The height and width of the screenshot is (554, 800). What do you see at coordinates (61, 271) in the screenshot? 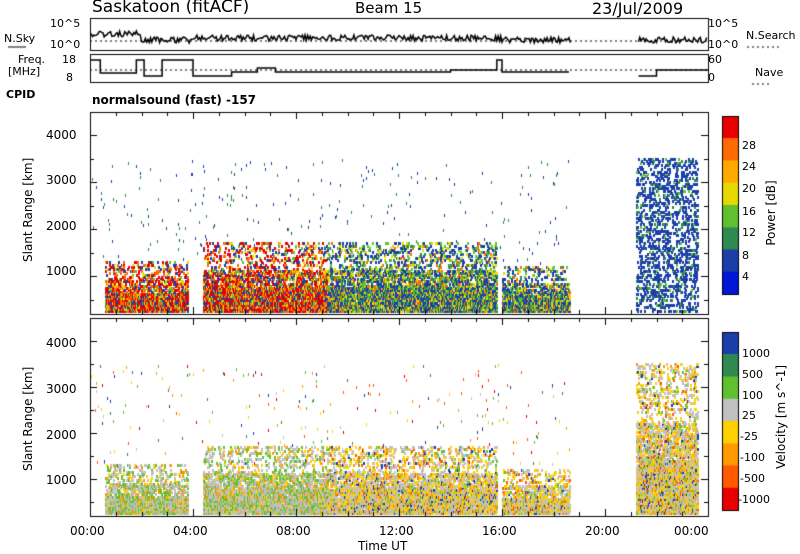
I see `power-y-tick-1000: 1000` at bounding box center [61, 271].